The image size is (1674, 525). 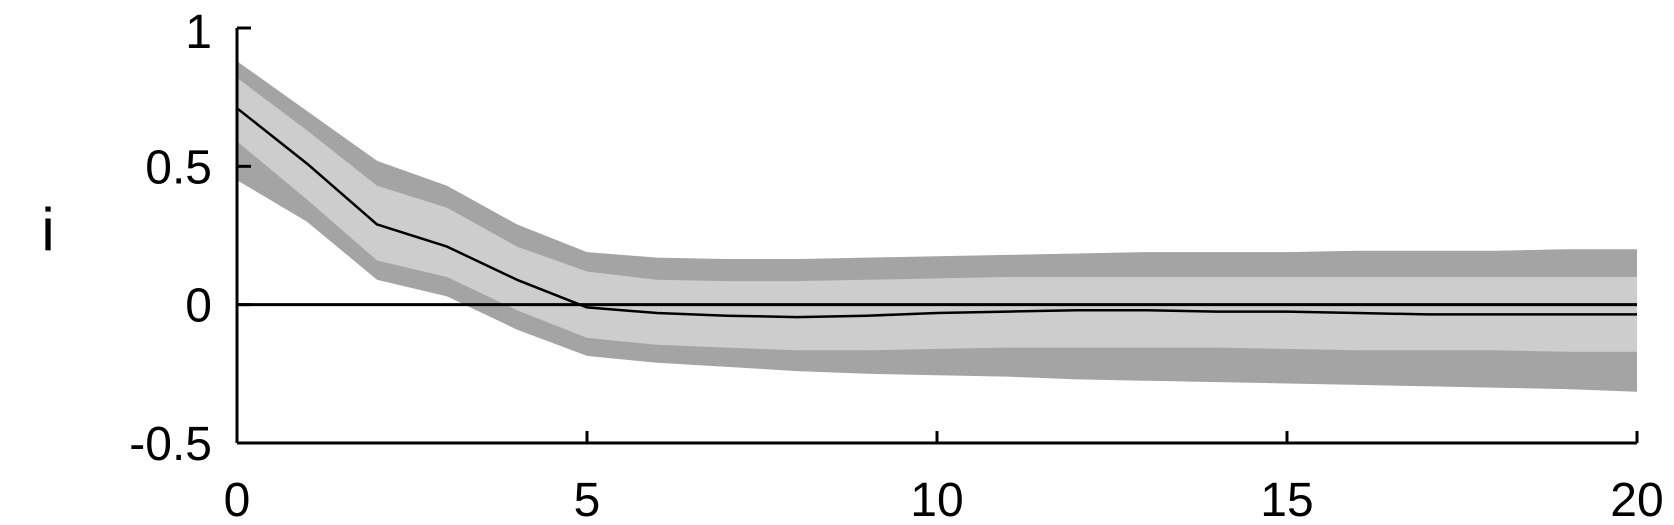 I want to click on x-tick-label: 10, so click(x=936, y=499).